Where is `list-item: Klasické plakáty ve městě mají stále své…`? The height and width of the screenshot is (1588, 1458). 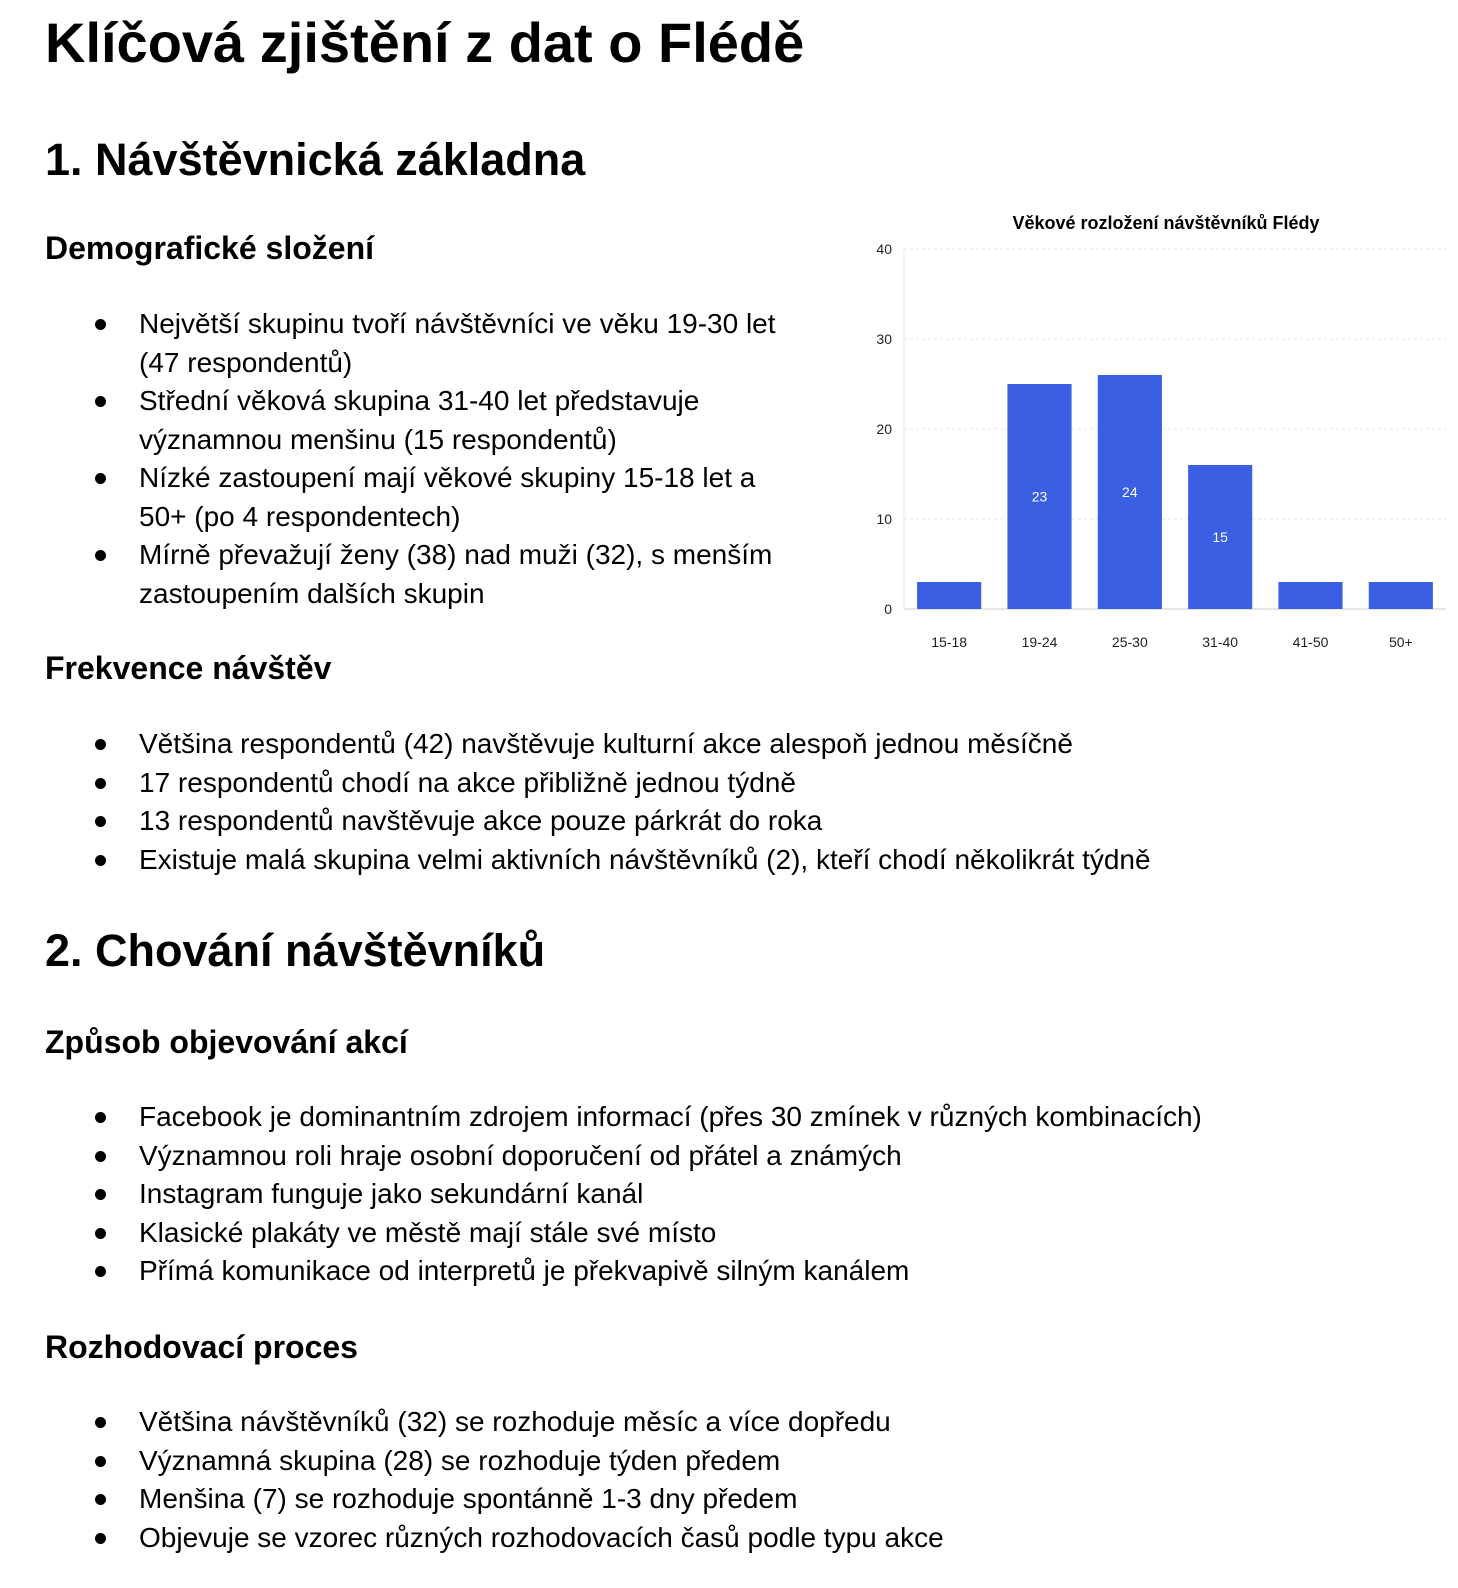
list-item: Klasické plakáty ve městě mají stále své… is located at coordinates (623, 1233).